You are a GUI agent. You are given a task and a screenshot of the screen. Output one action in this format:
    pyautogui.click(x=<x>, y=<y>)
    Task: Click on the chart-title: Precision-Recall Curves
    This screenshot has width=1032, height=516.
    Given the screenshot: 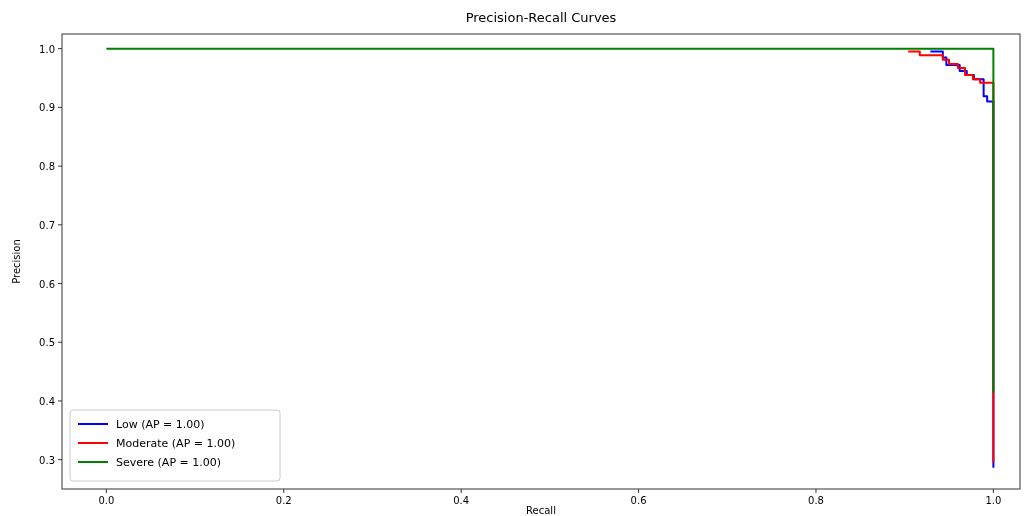 What is the action you would take?
    pyautogui.click(x=541, y=17)
    